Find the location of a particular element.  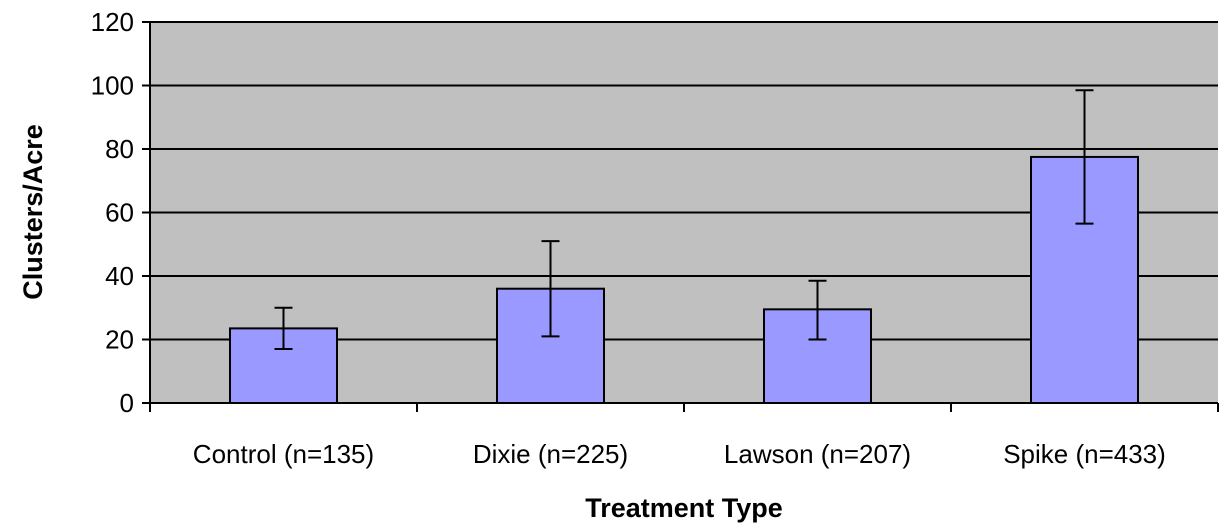

y-tick-label: 100 is located at coordinates (112, 86).